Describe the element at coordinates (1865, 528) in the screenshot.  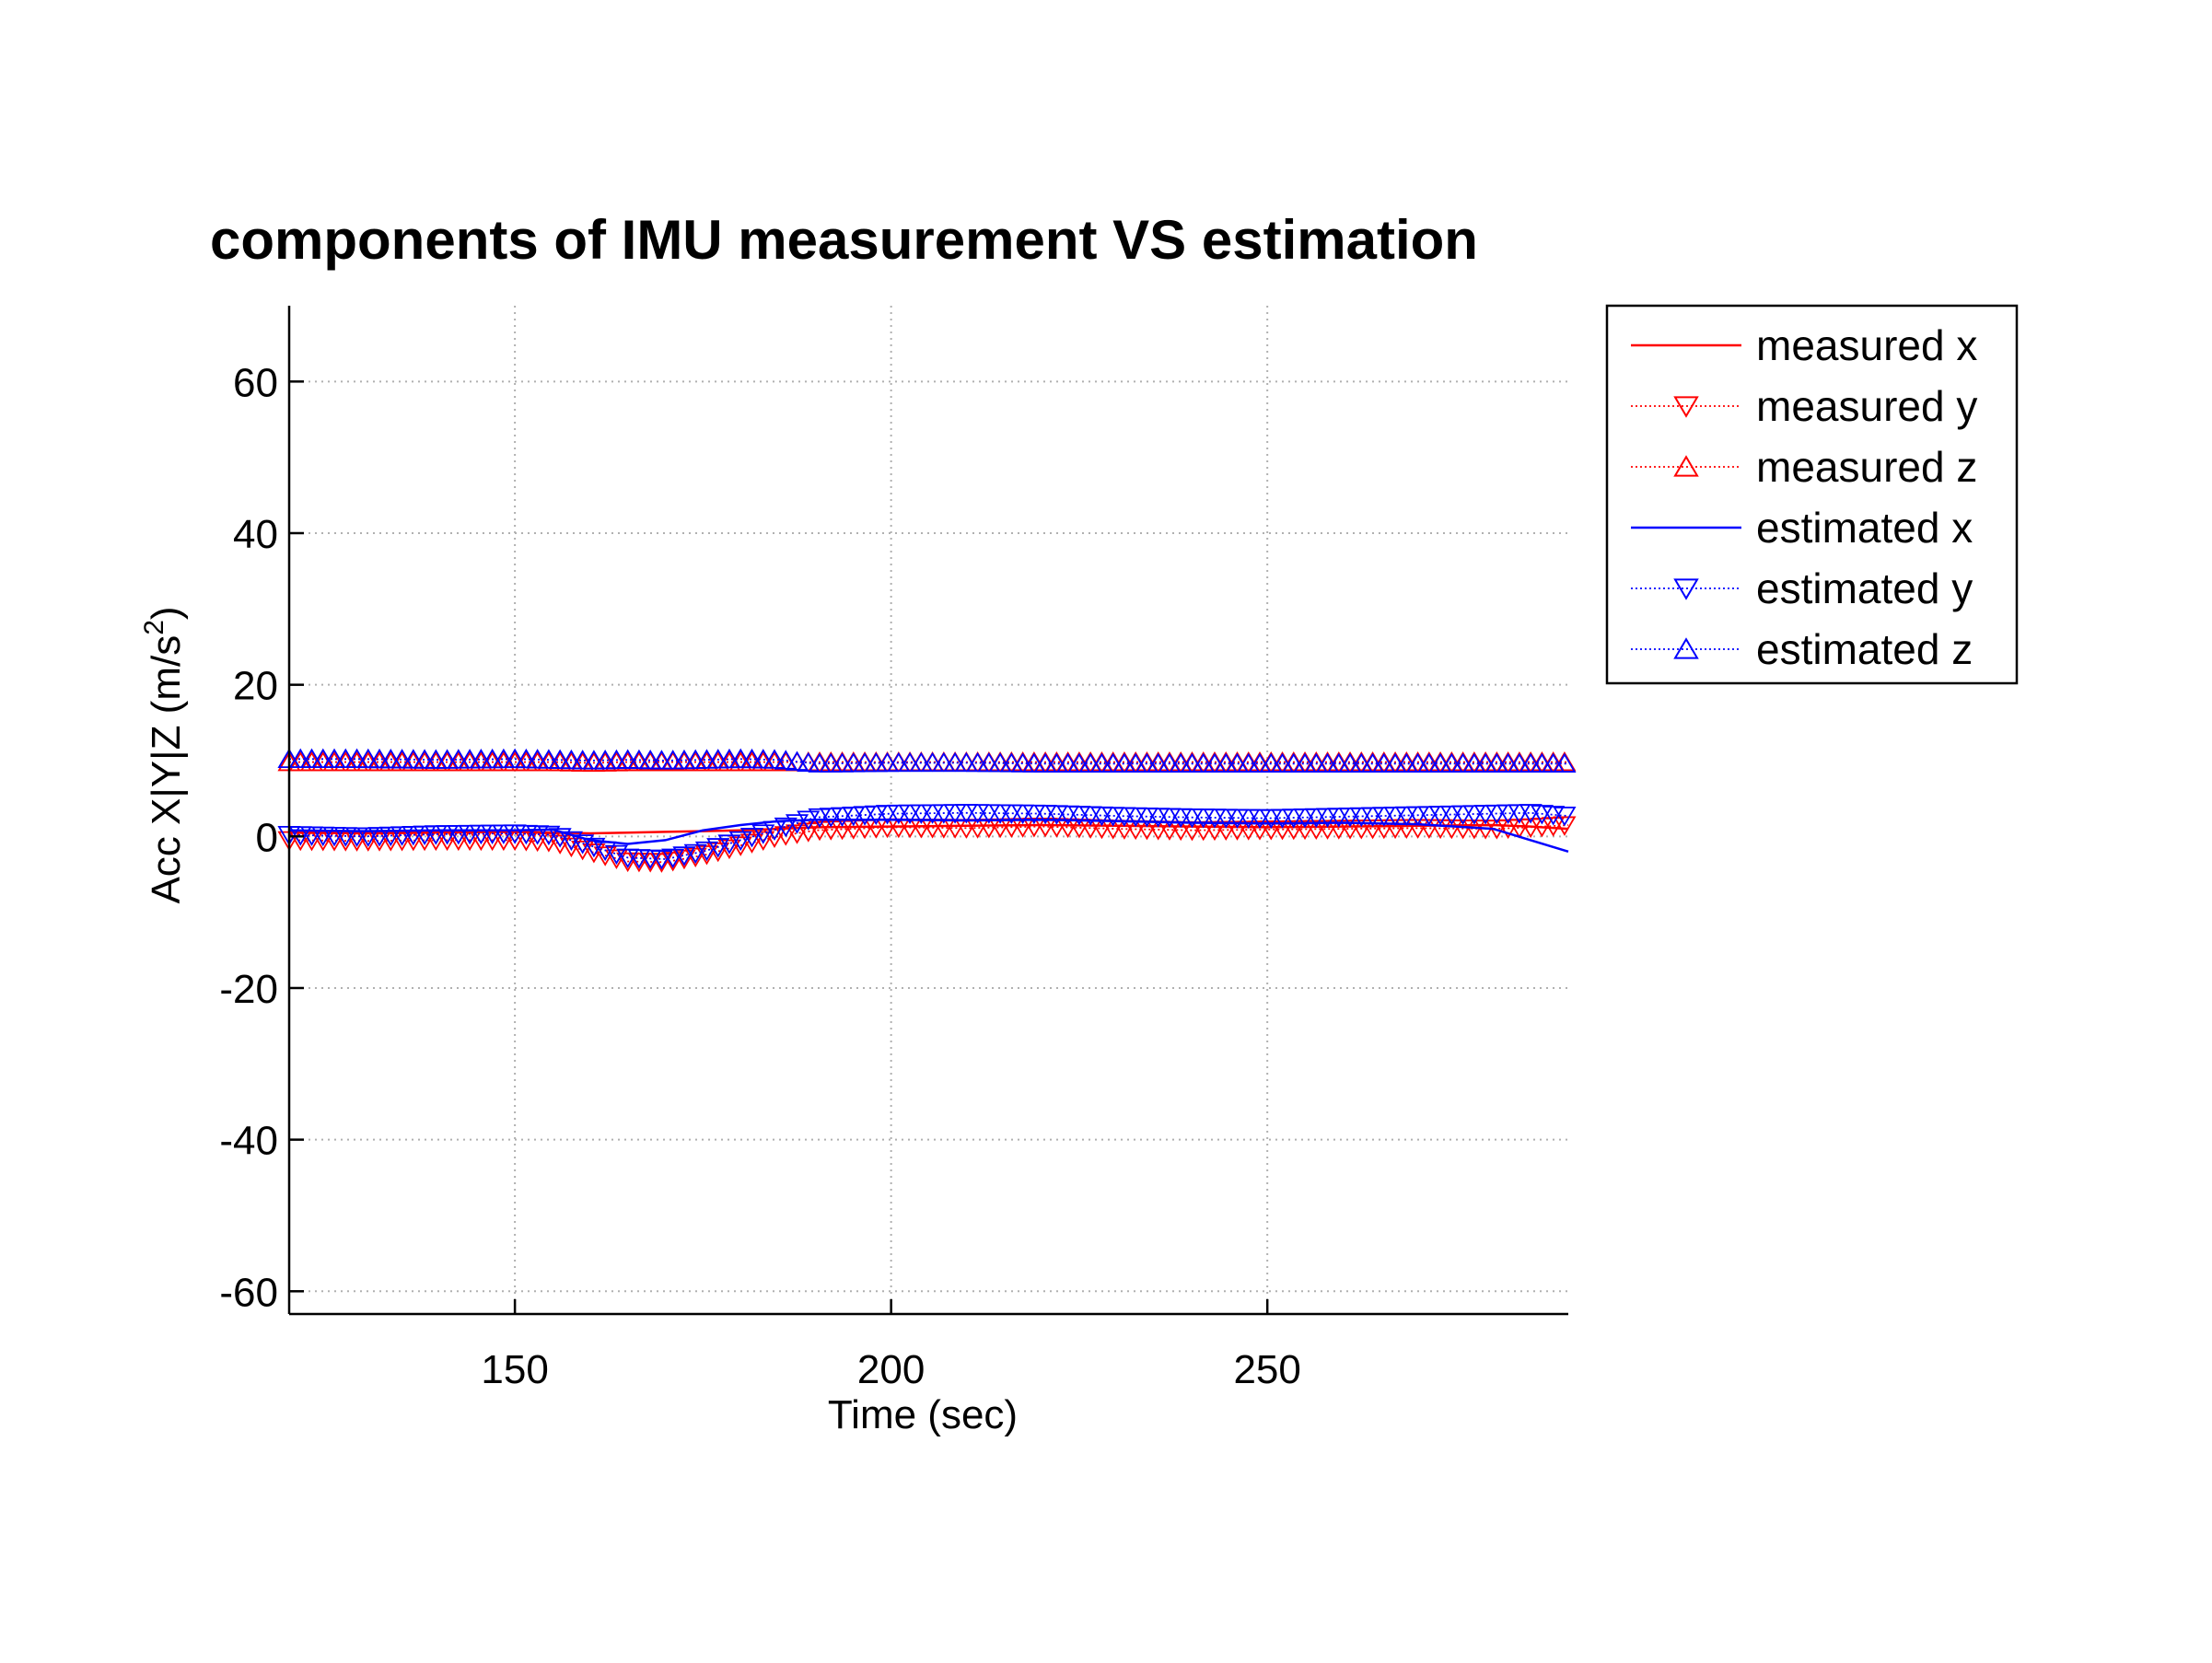
I see `legend-label: estimated x` at that location.